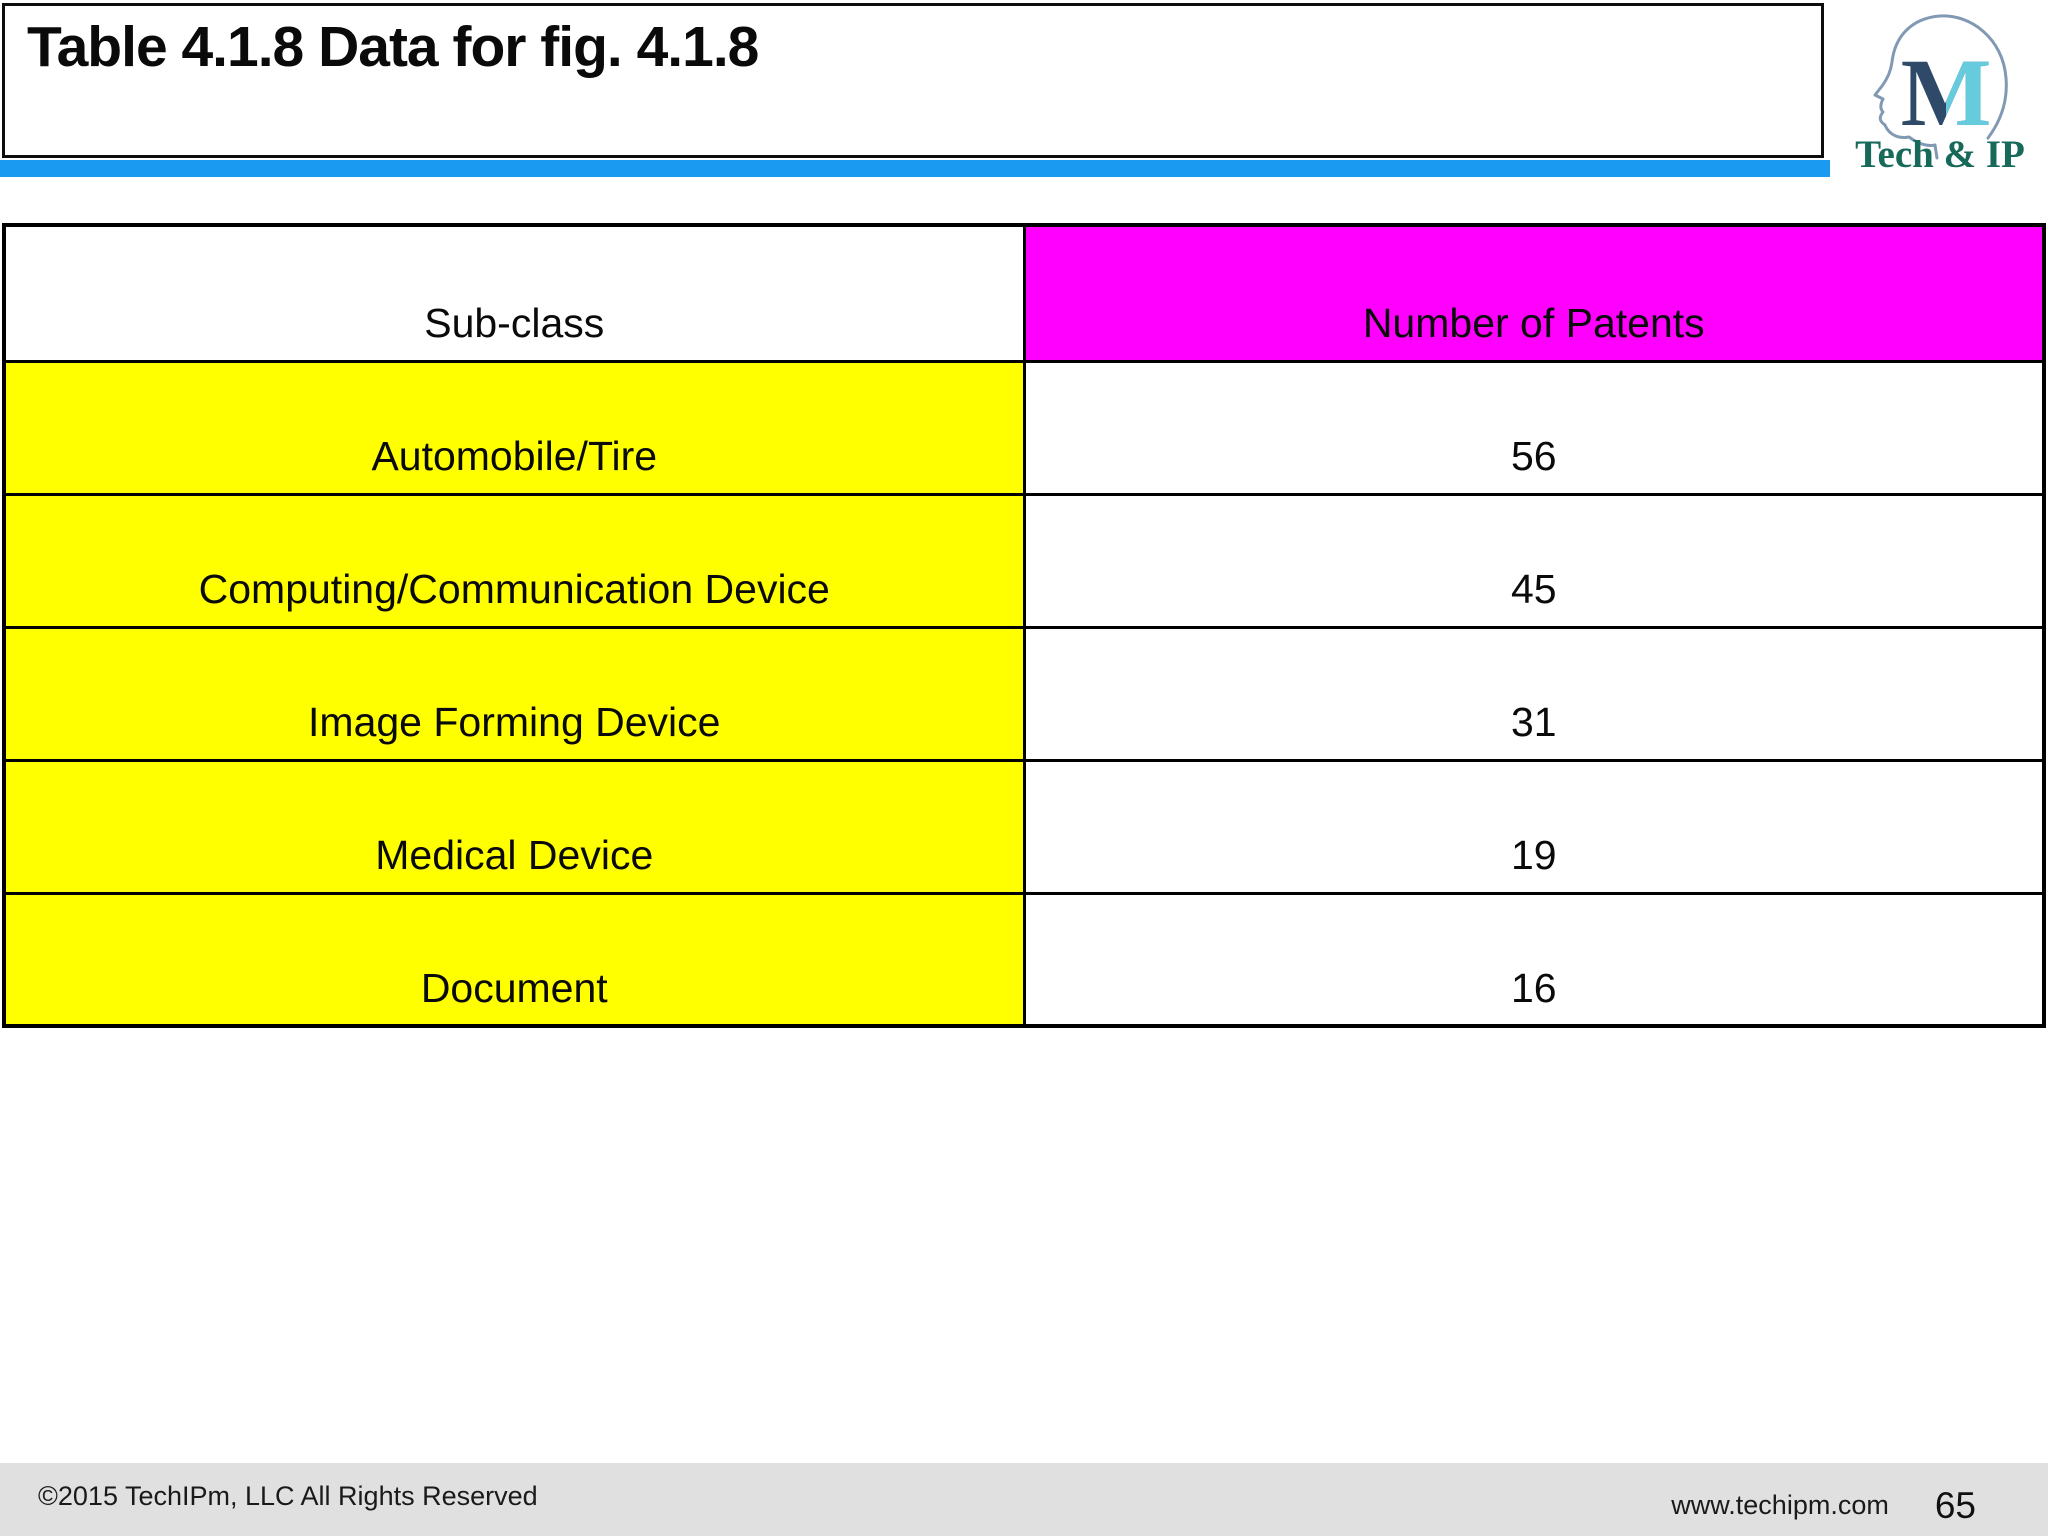 The width and height of the screenshot is (2048, 1536). Describe the element at coordinates (1780, 1505) in the screenshot. I see `website-text: www.techipm.com` at that location.